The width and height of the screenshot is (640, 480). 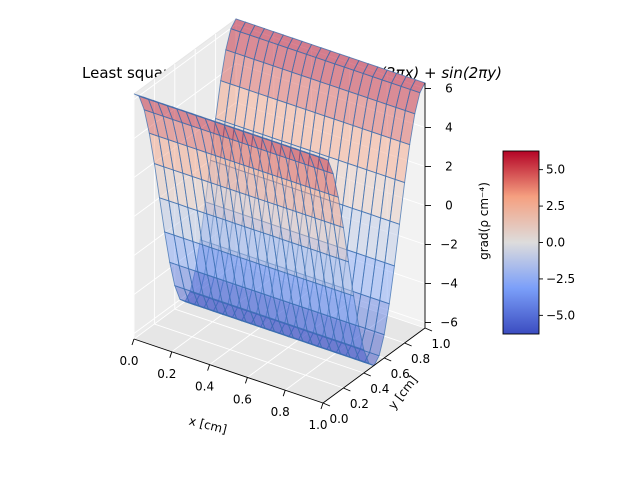 I want to click on x-tick-label: 0.6, so click(x=242, y=399).